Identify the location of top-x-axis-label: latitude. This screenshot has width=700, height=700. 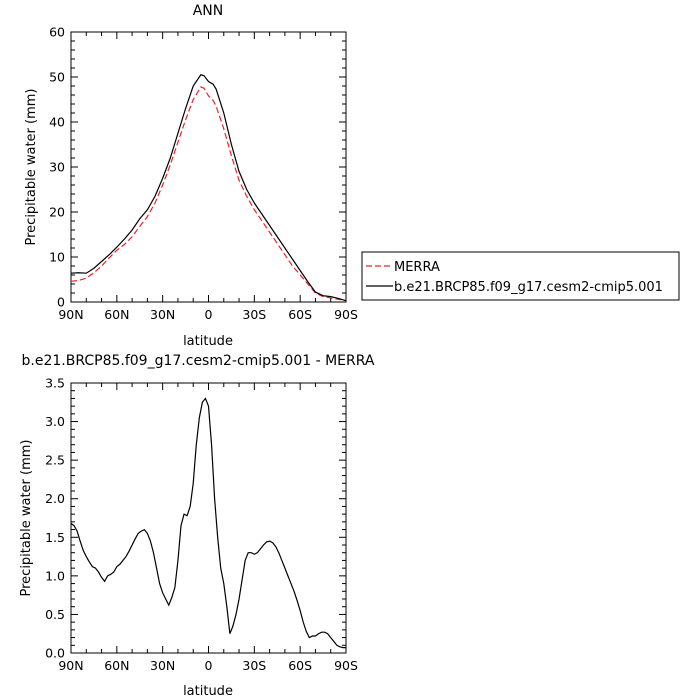
(208, 341).